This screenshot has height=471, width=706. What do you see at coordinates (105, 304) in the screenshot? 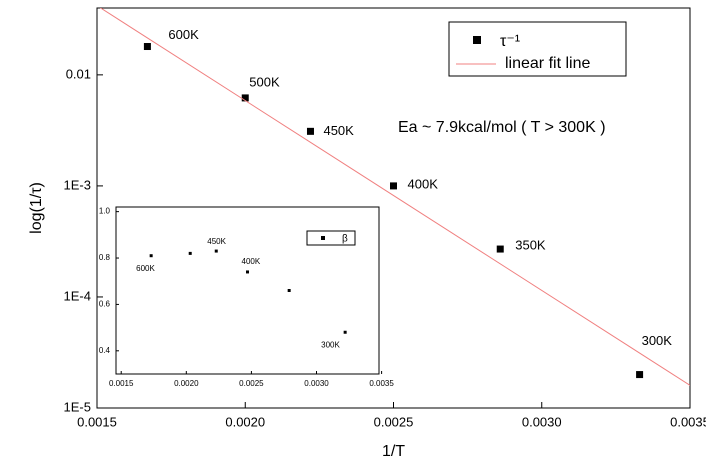
I see `y-tick-label: 0.6` at bounding box center [105, 304].